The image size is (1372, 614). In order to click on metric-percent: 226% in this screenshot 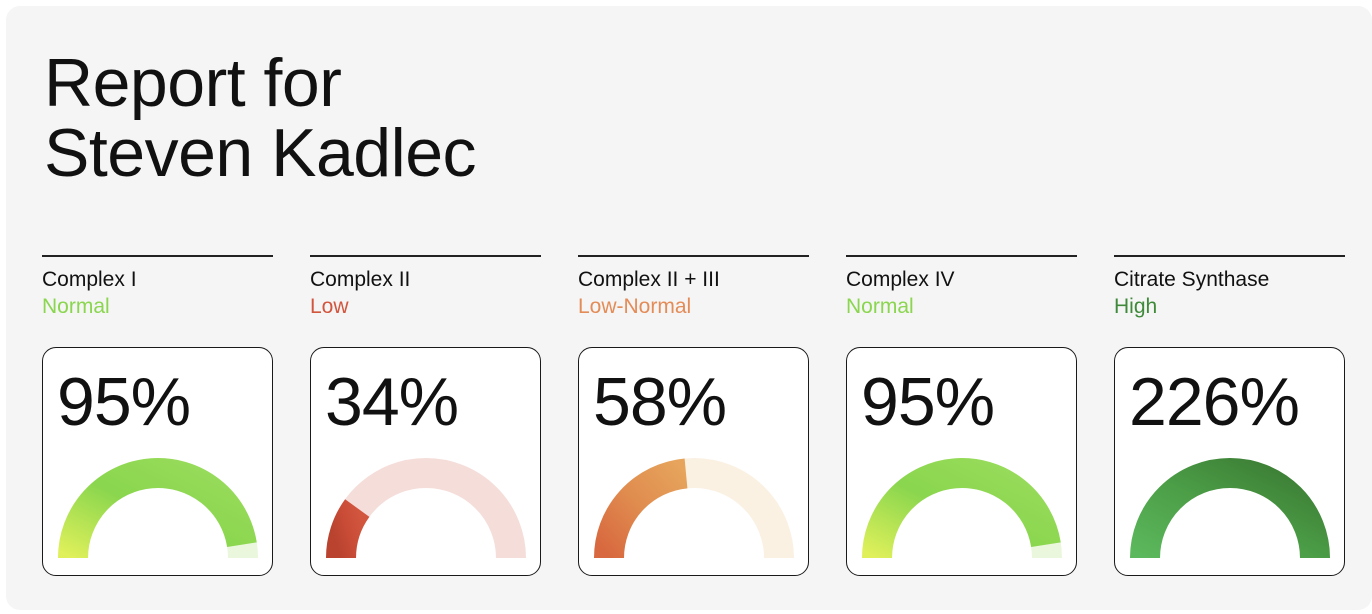, I will do `click(1214, 402)`.